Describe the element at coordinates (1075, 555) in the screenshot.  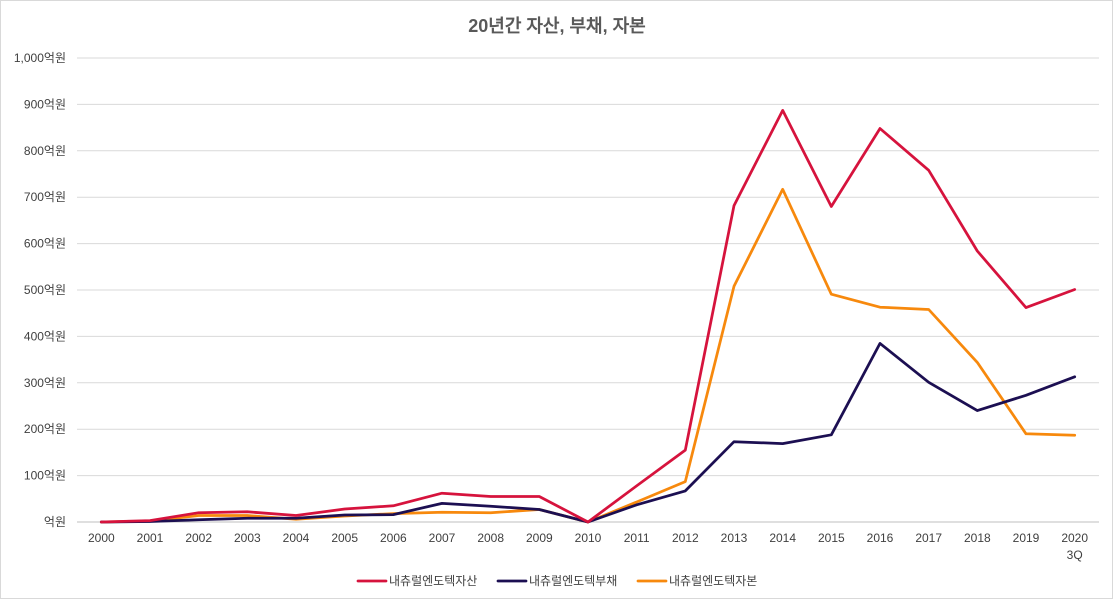
I see `x-tick-sublabel: 3Q` at that location.